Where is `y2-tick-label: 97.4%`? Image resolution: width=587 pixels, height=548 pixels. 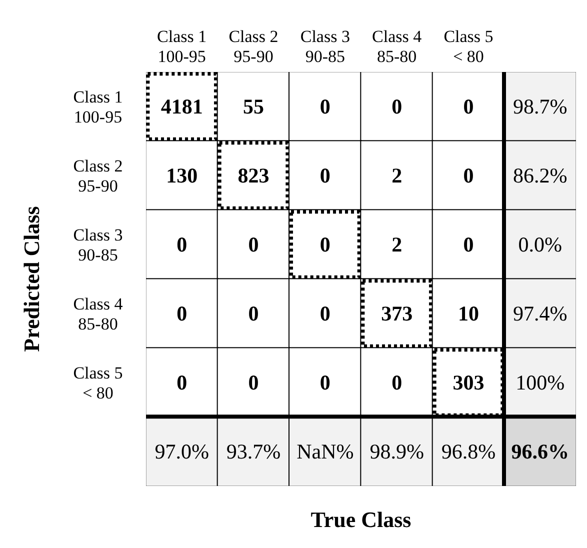
y2-tick-label: 97.4% is located at coordinates (540, 314).